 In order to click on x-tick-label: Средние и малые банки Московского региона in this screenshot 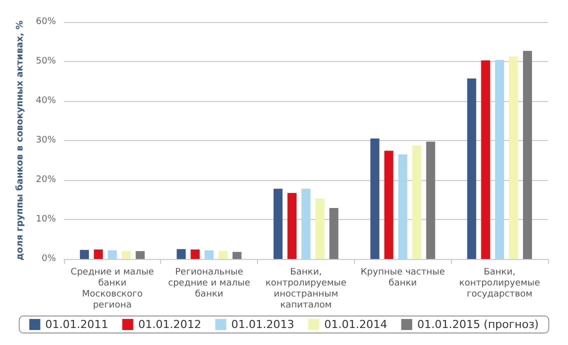, I will do `click(112, 289)`.